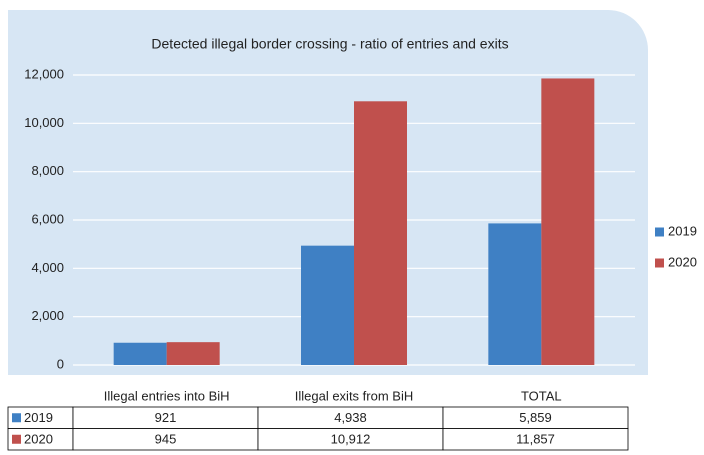  I want to click on y-tick-label: 2,000, so click(47, 315).